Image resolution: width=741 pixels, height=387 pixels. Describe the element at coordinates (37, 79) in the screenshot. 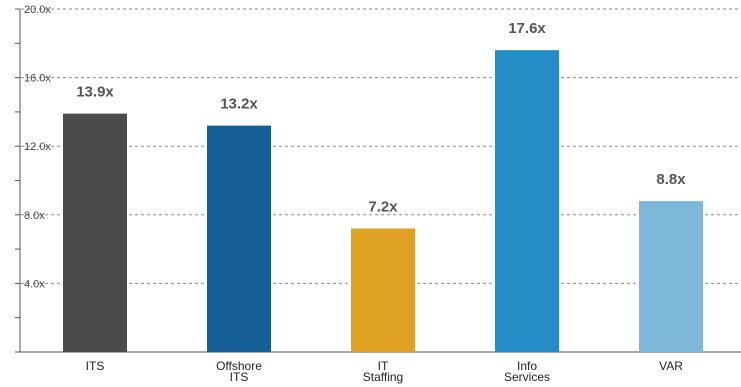

I see `y-tick-label: 16.0x` at that location.